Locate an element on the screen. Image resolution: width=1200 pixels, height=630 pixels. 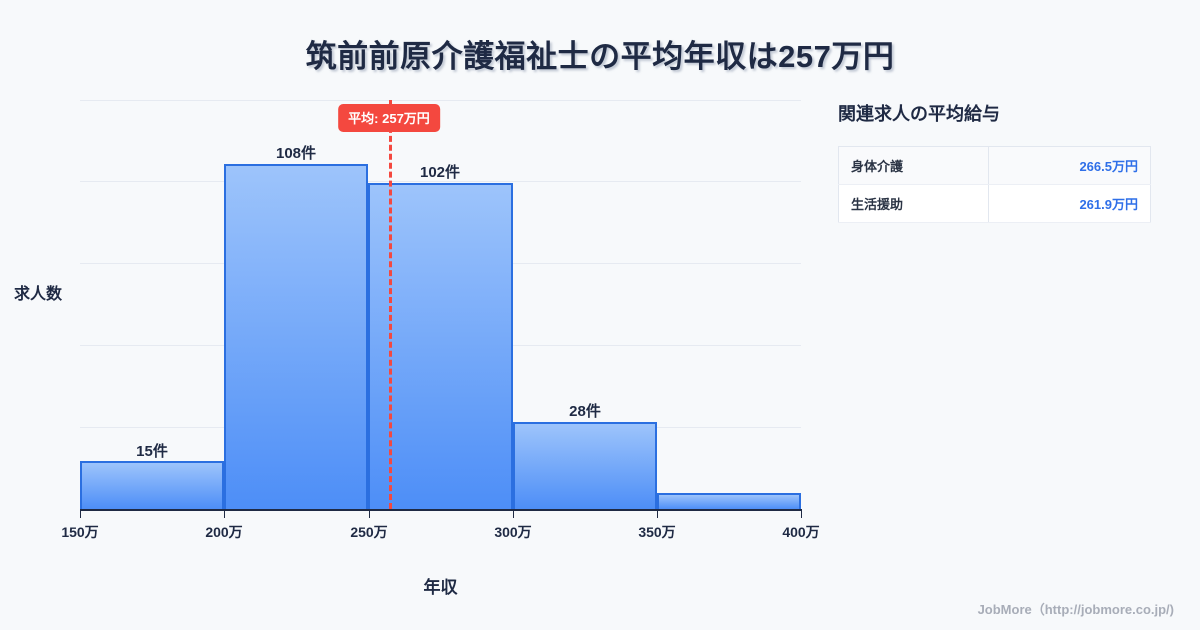
related-row-value: 266.5万円 is located at coordinates (1069, 165).